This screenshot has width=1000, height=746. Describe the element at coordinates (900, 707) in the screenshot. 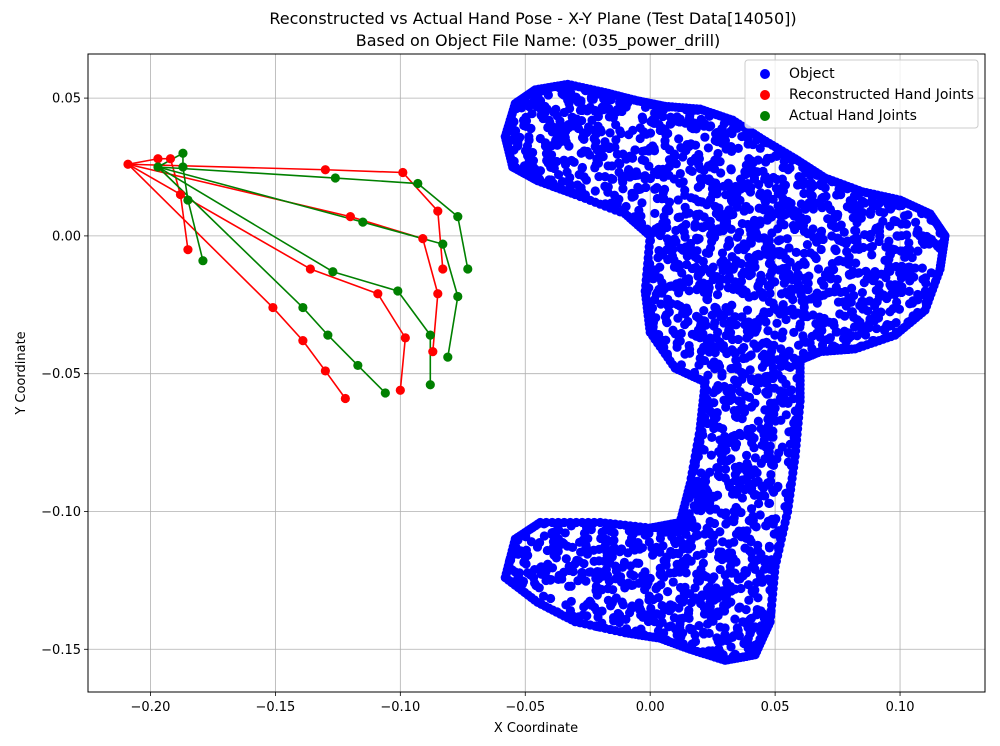

I see `x-tick-label: 0.10` at that location.